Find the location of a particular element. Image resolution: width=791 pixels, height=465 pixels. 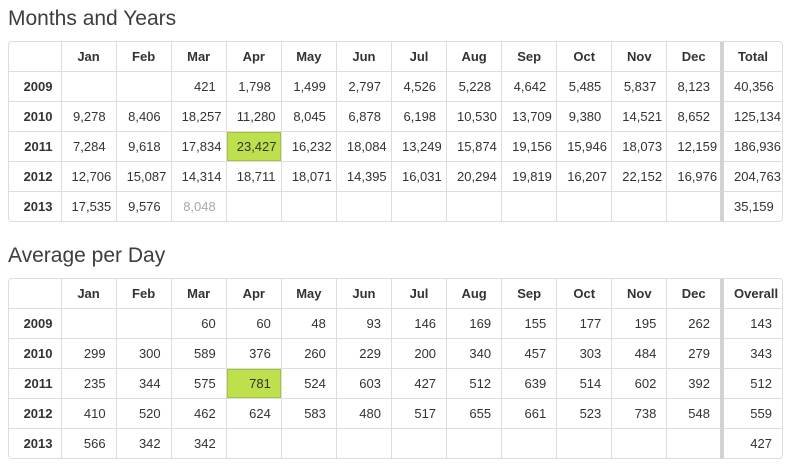

year-cell-2013: 2013 is located at coordinates (35, 443).